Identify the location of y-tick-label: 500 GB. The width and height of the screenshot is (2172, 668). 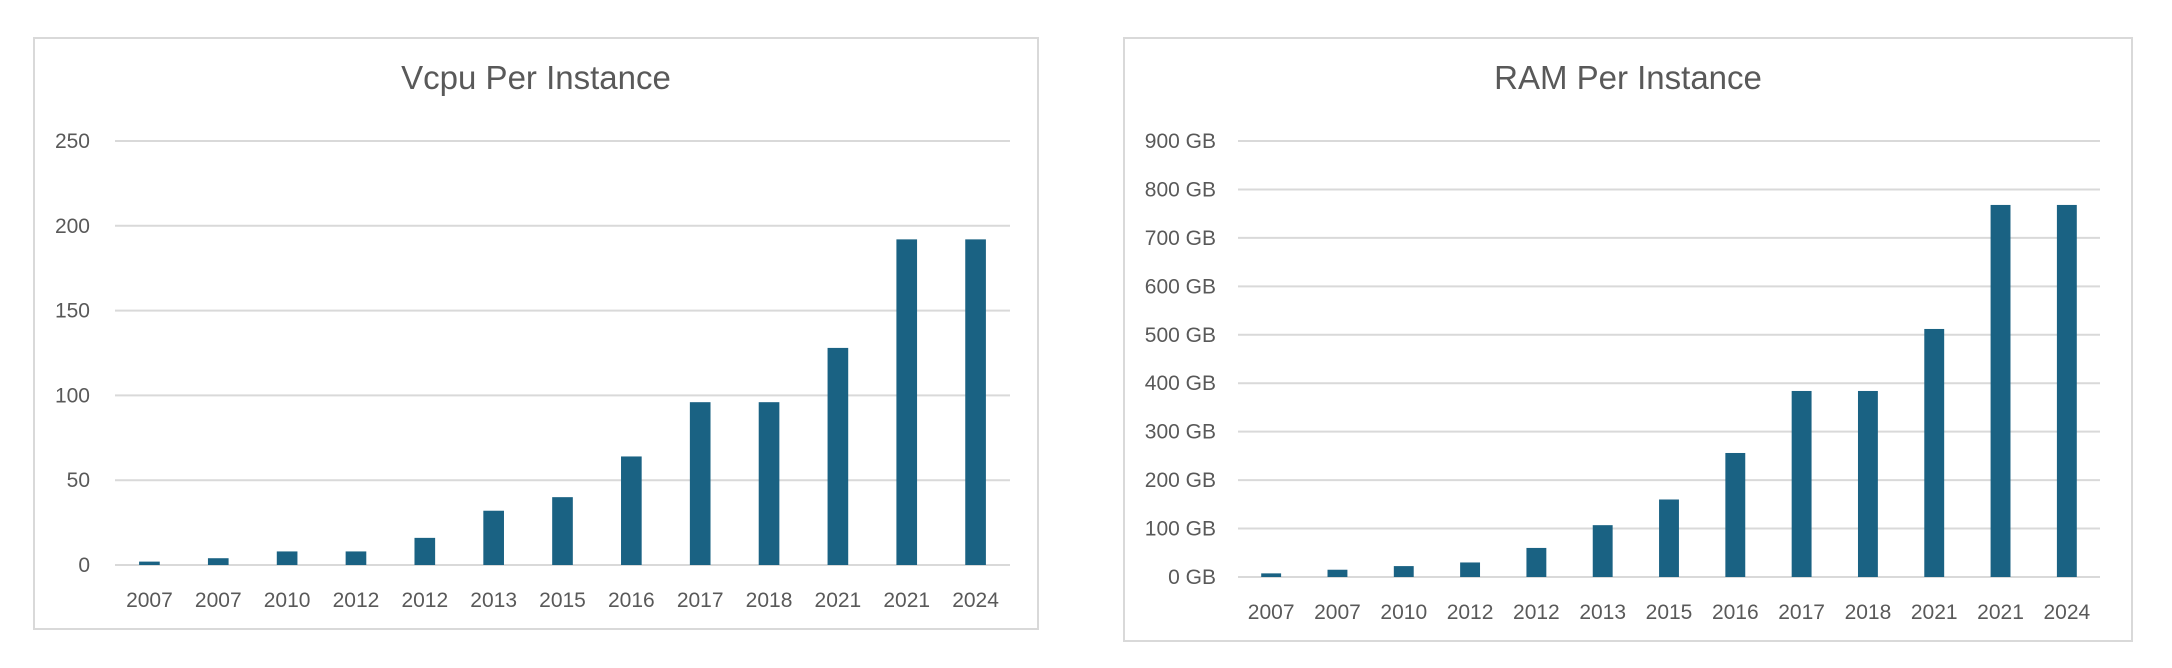
(1180, 335).